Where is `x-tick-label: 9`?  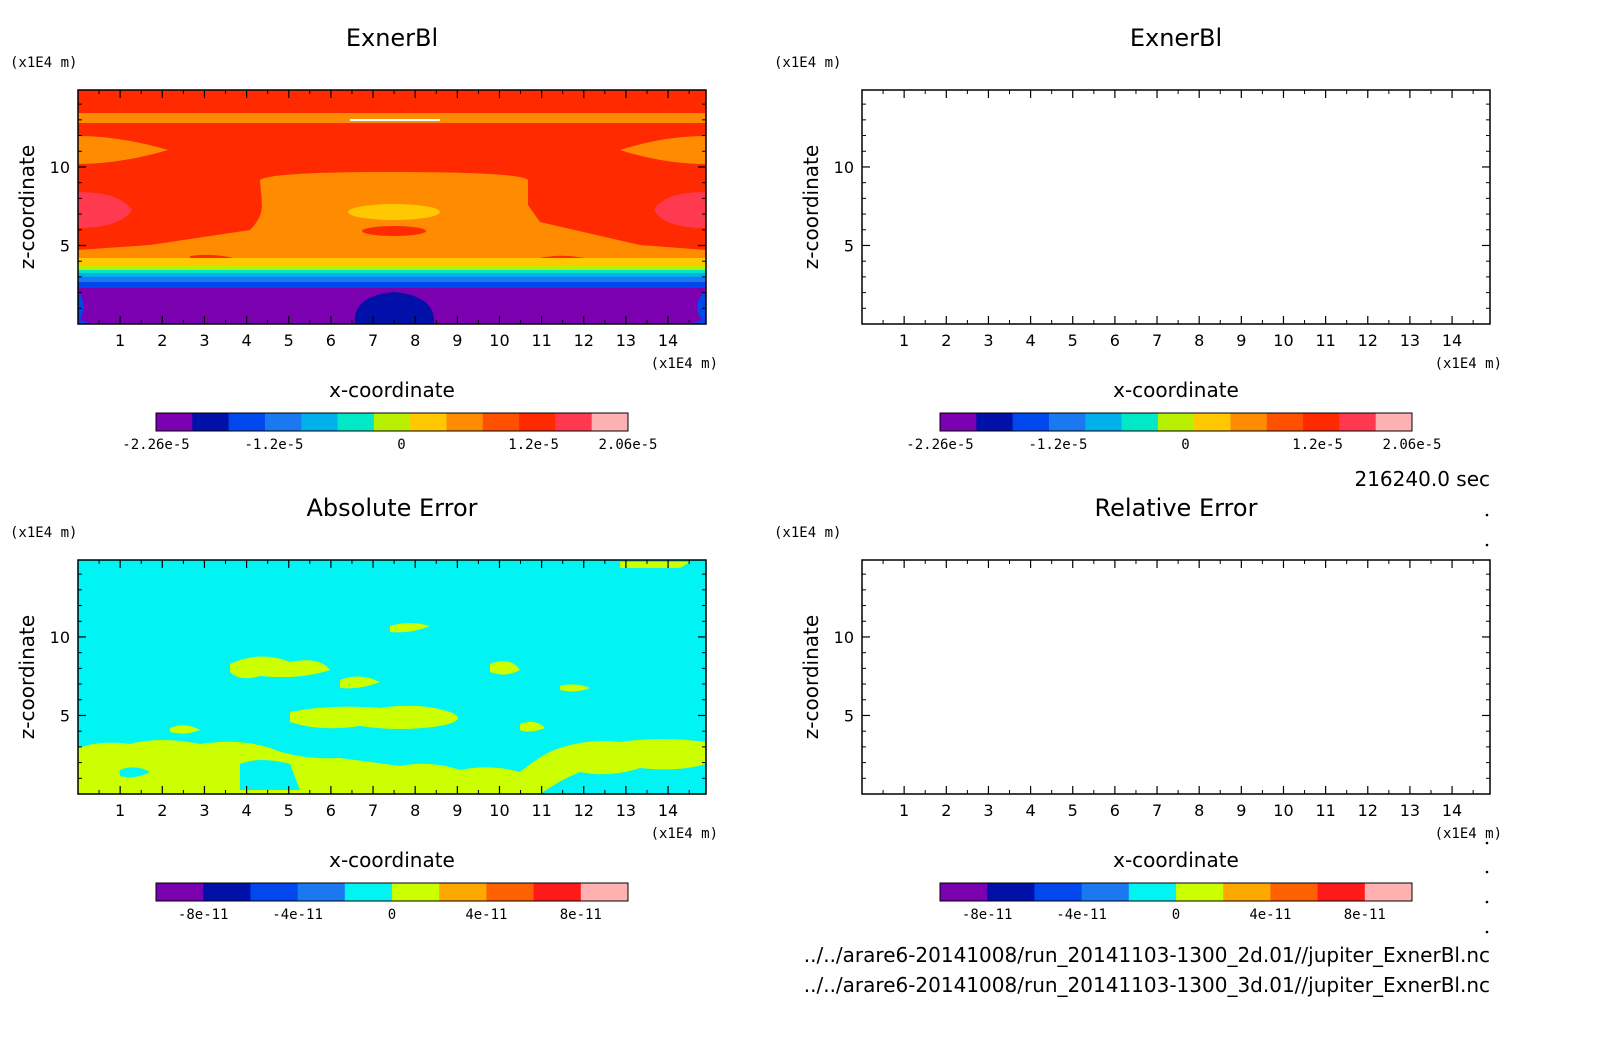 x-tick-label: 9 is located at coordinates (1241, 810).